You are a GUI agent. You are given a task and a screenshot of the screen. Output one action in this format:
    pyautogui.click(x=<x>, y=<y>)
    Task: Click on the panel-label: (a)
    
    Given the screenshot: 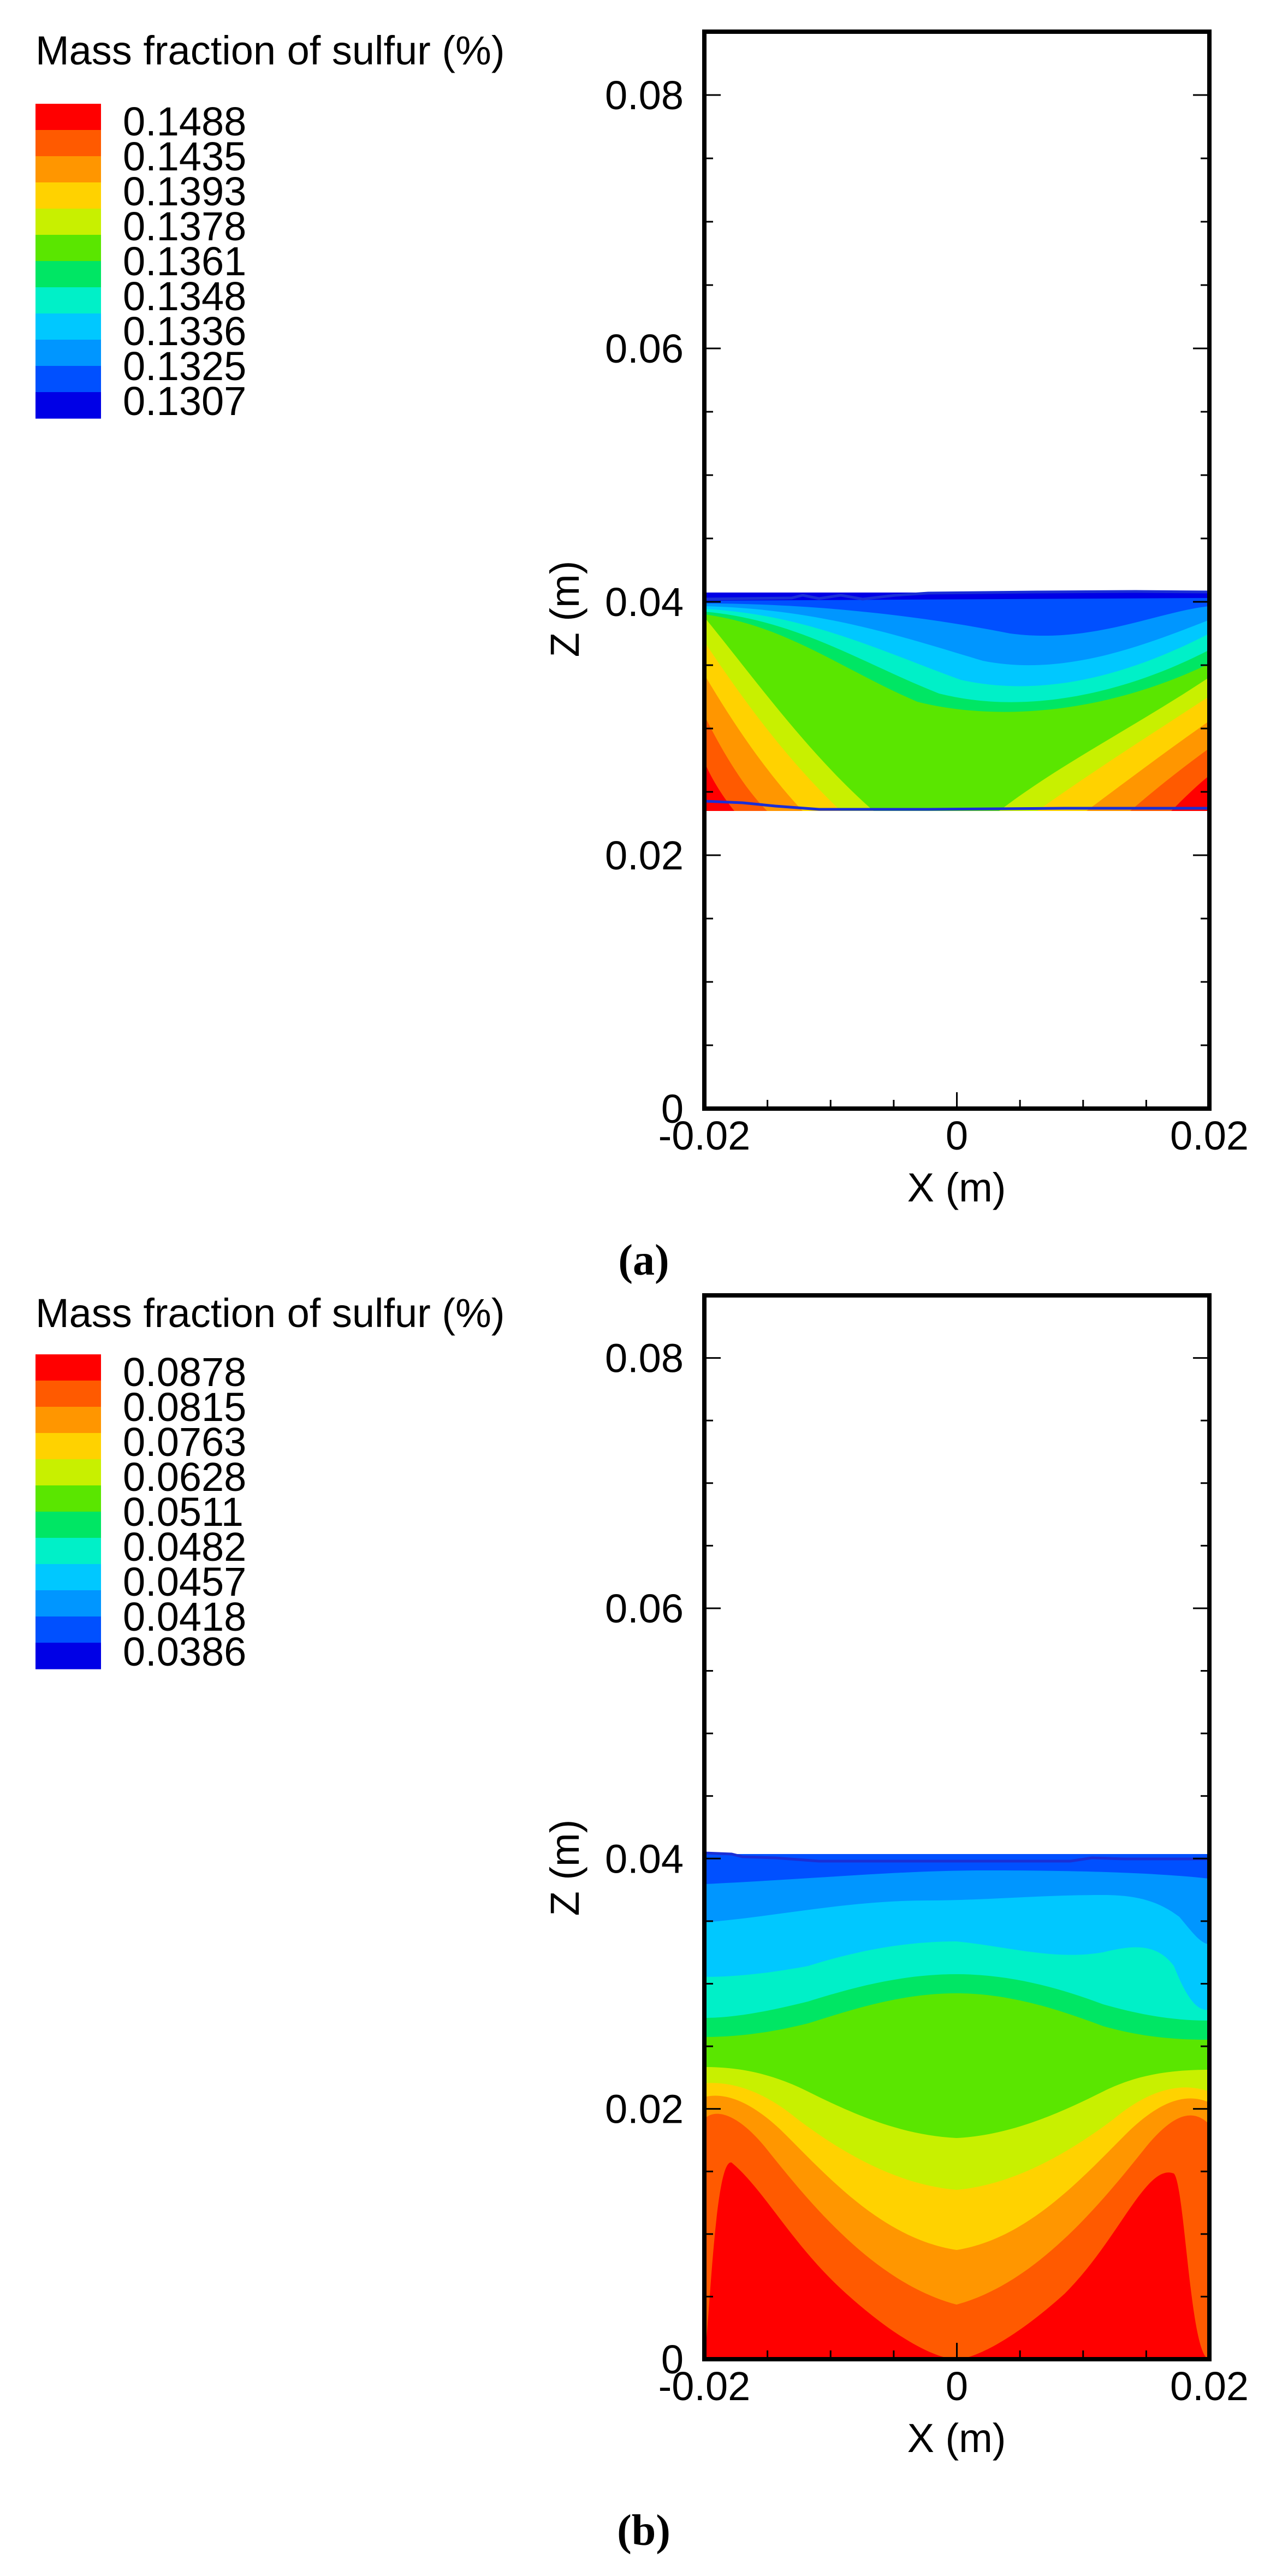 What is the action you would take?
    pyautogui.click(x=643, y=1260)
    